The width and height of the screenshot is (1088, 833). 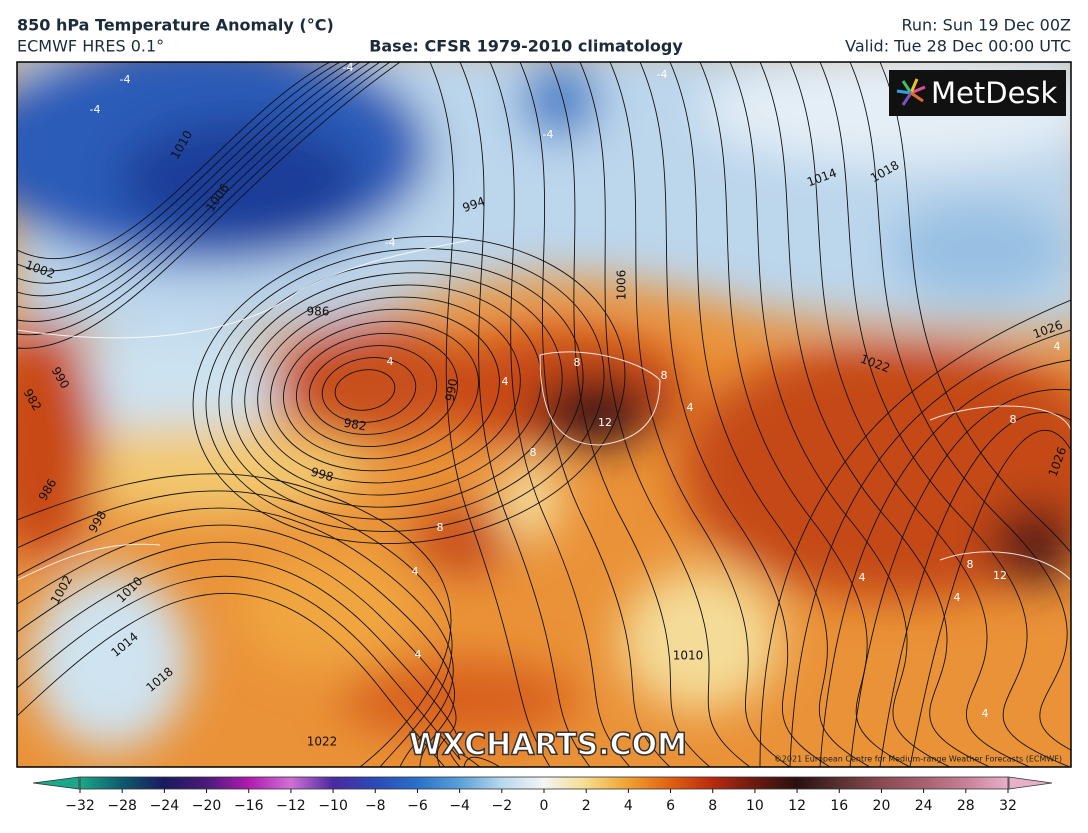 I want to click on model: ECMWF HRES 0.1°, so click(x=90, y=46).